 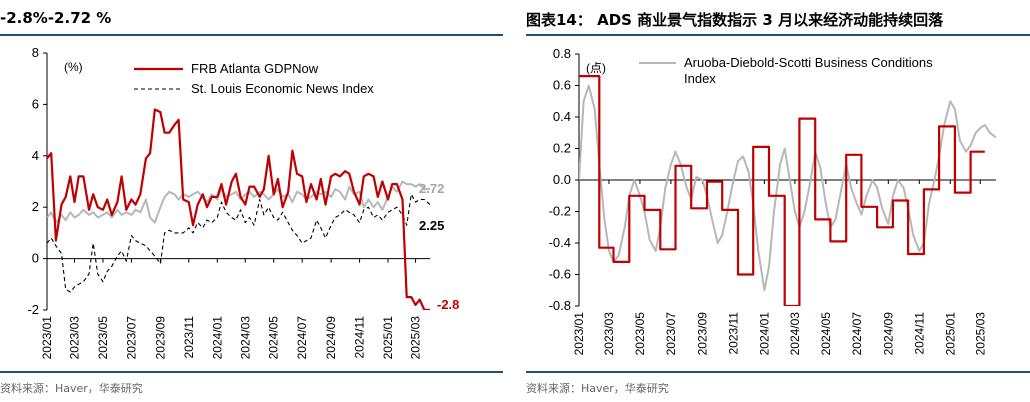 I want to click on right-chart-title: 图表14： ADS 商业景气指数指示 3 月以来经济动能持续回落, so click(x=735, y=20).